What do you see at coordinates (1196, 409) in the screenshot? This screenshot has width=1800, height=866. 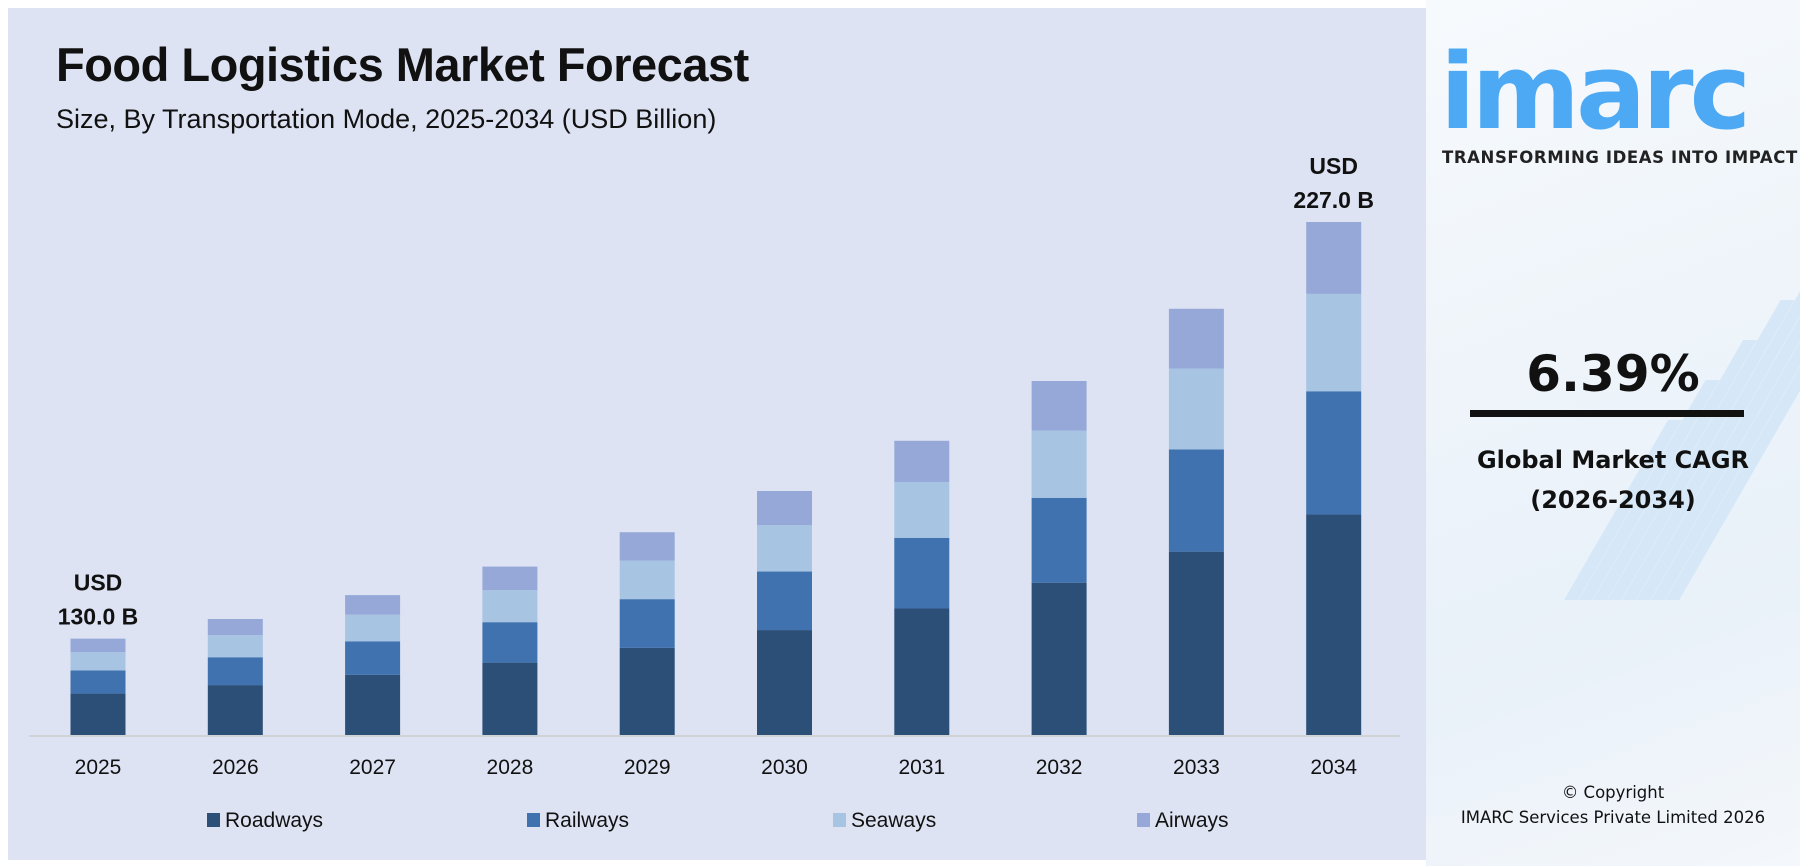 I see `bar-segment-seaways-2033` at bounding box center [1196, 409].